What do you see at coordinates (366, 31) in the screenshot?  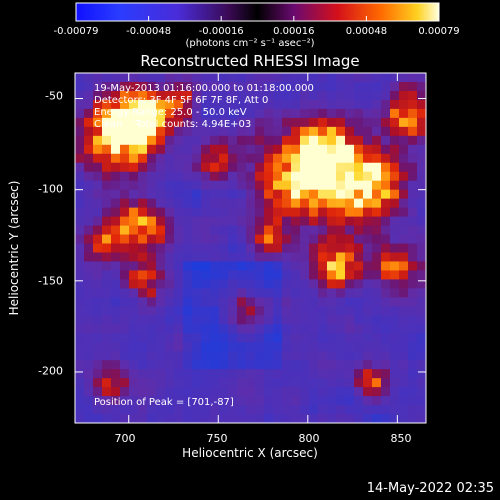 I see `colorbar-tick-label: 0.00048` at bounding box center [366, 31].